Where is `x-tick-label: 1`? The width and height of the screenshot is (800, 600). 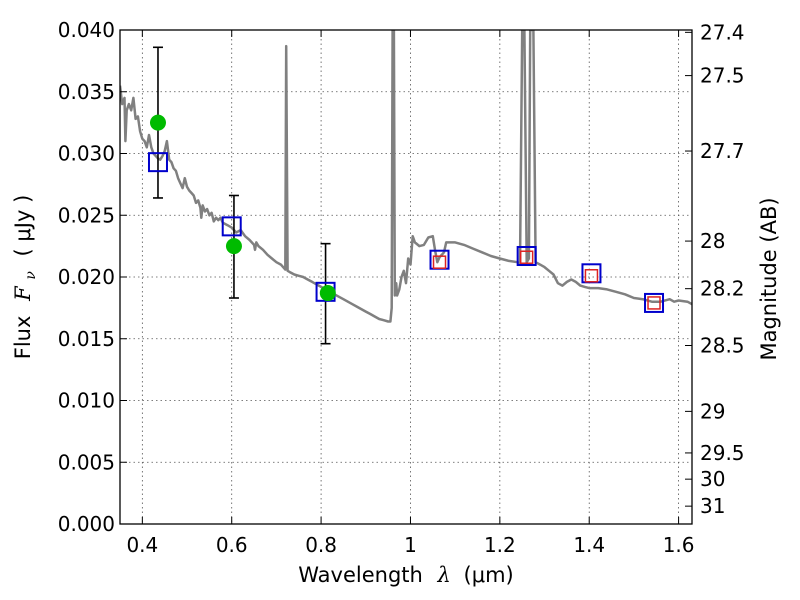 x-tick-label: 1 is located at coordinates (410, 545).